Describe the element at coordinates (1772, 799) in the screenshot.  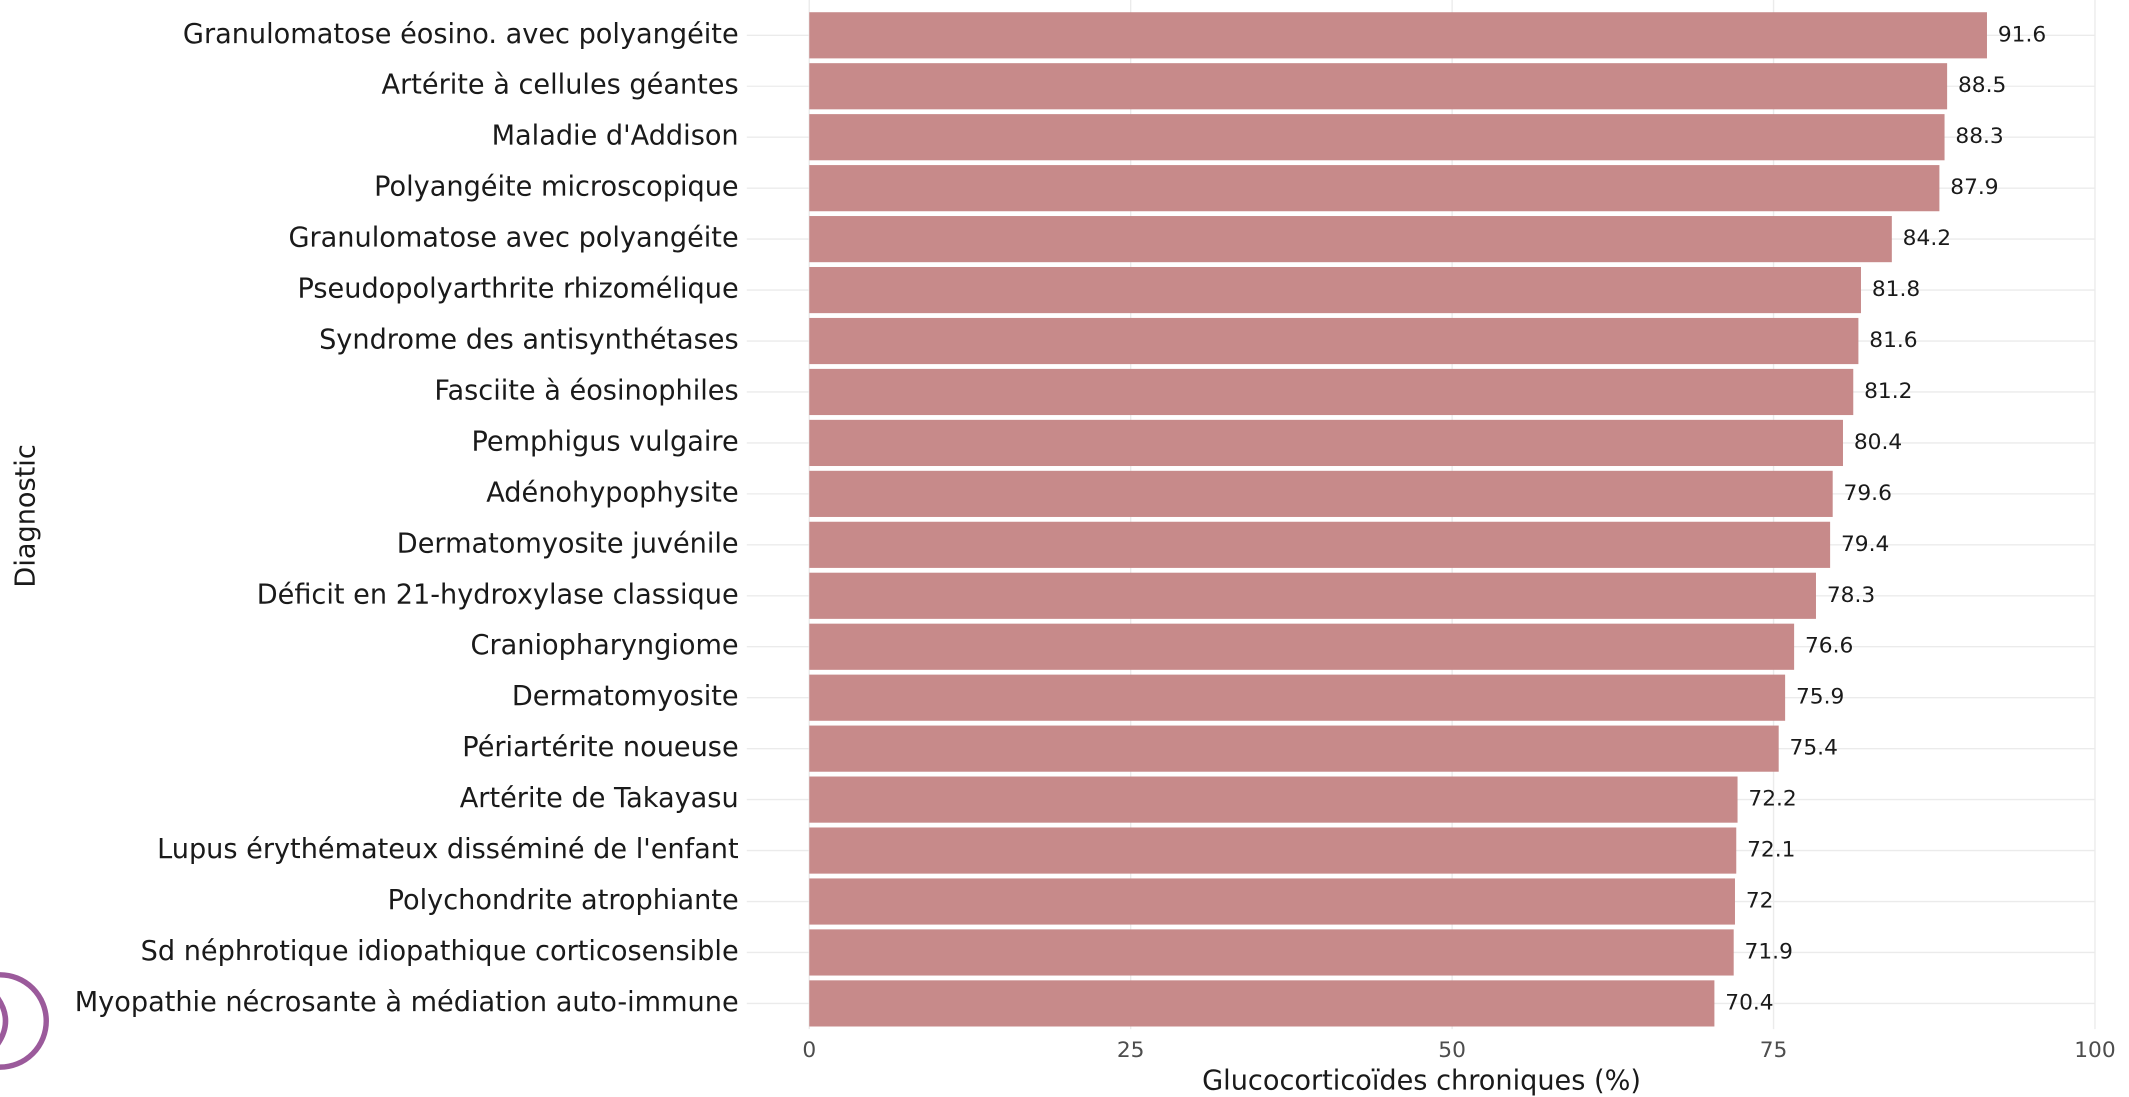
I see `data-label: 72.2` at that location.